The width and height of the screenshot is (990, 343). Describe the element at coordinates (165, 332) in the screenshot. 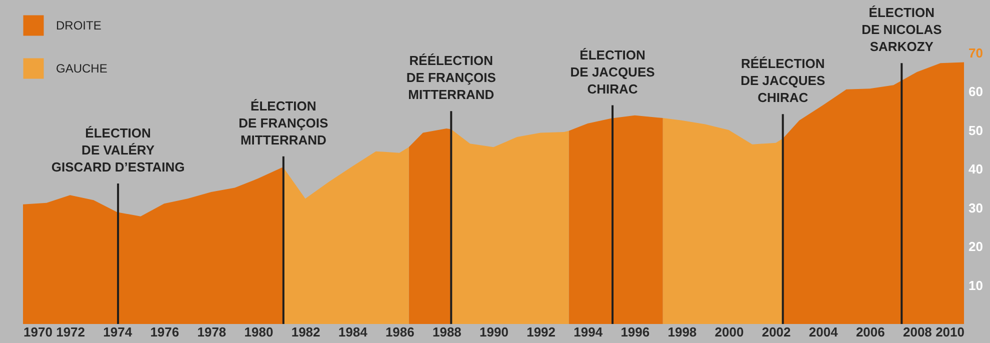

I see `x-tick-label: 1976` at that location.